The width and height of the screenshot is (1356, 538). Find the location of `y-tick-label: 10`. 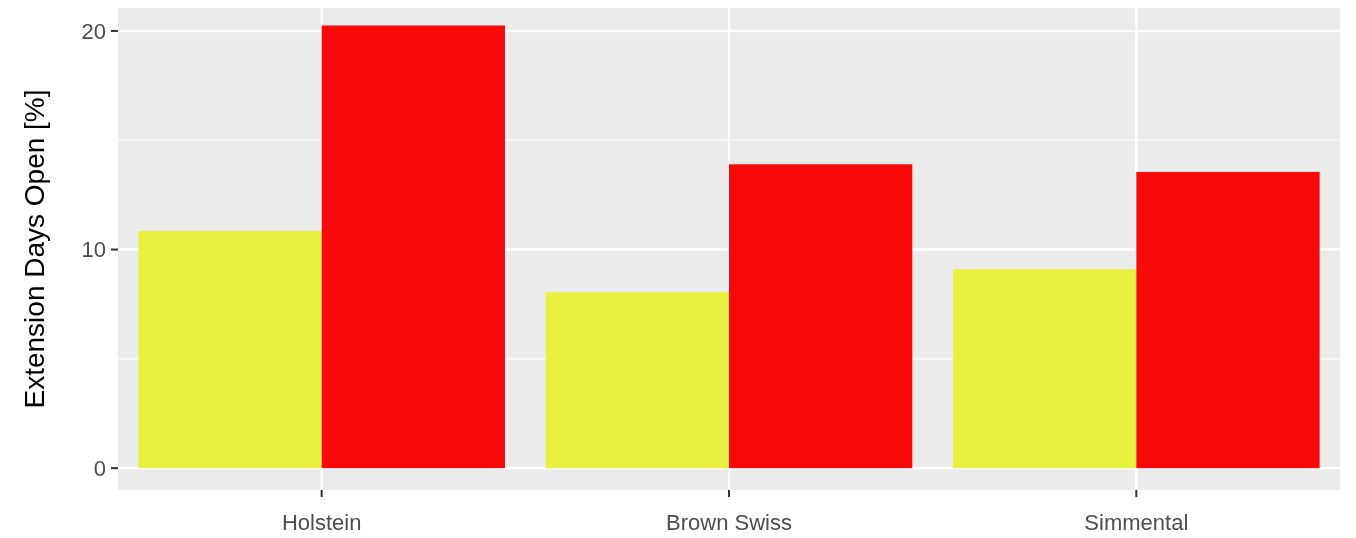

y-tick-label: 10 is located at coordinates (93, 250).